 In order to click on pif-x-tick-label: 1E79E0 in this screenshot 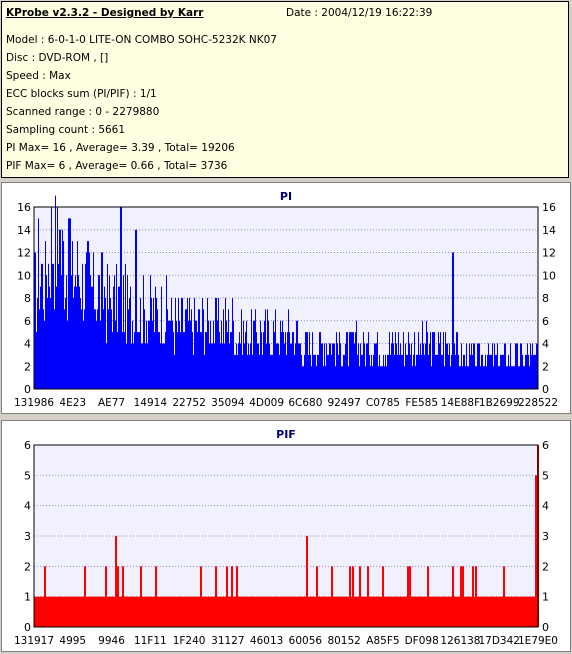, I will do `click(538, 641)`.